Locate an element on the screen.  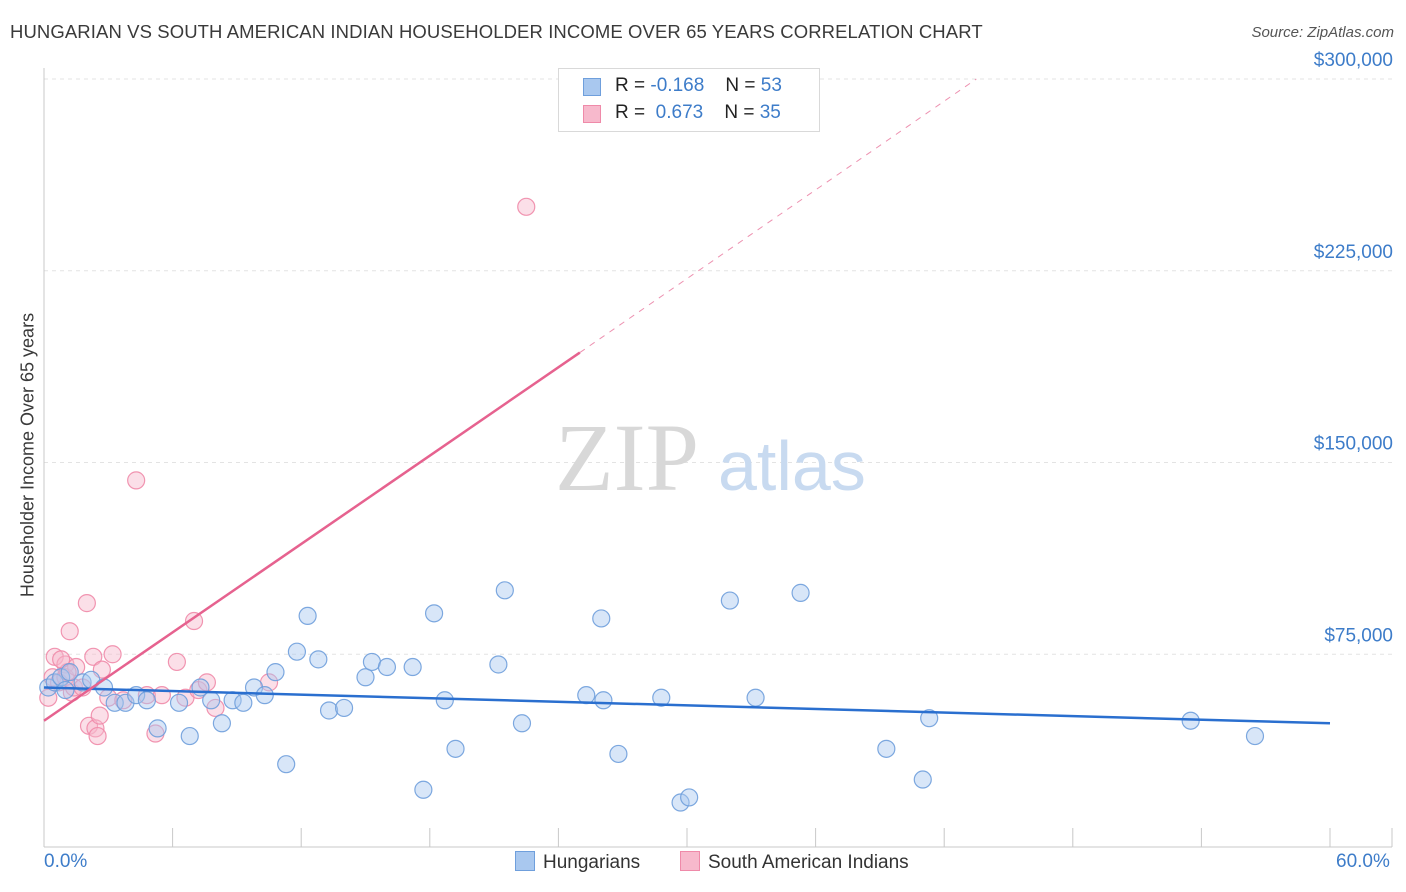
legend-n-value: 53 is located at coordinates (771, 85).